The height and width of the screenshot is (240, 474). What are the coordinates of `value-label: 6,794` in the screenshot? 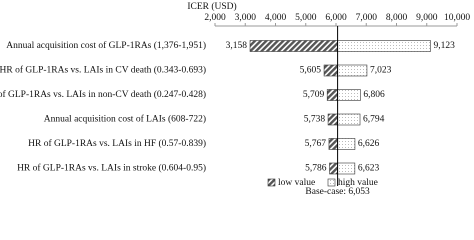 It's located at (374, 120).